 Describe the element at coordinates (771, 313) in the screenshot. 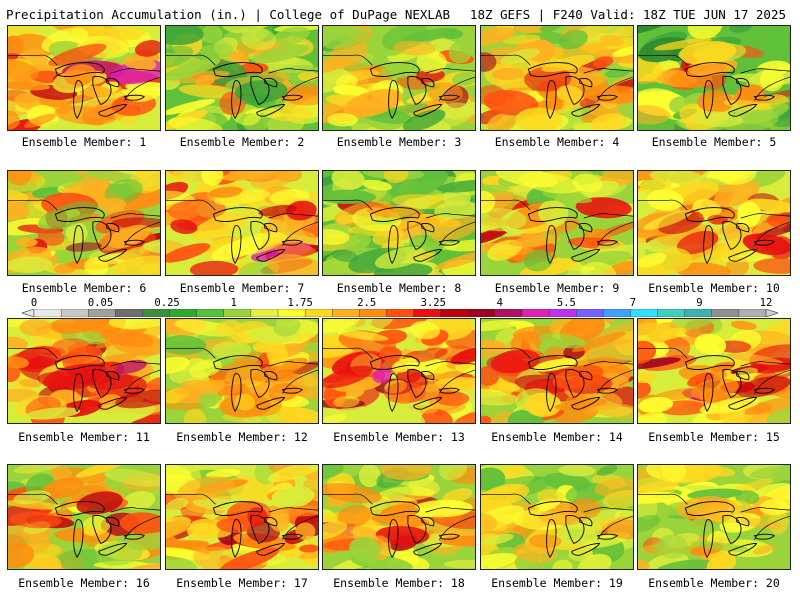

I see `colorbar-max-arrow` at that location.